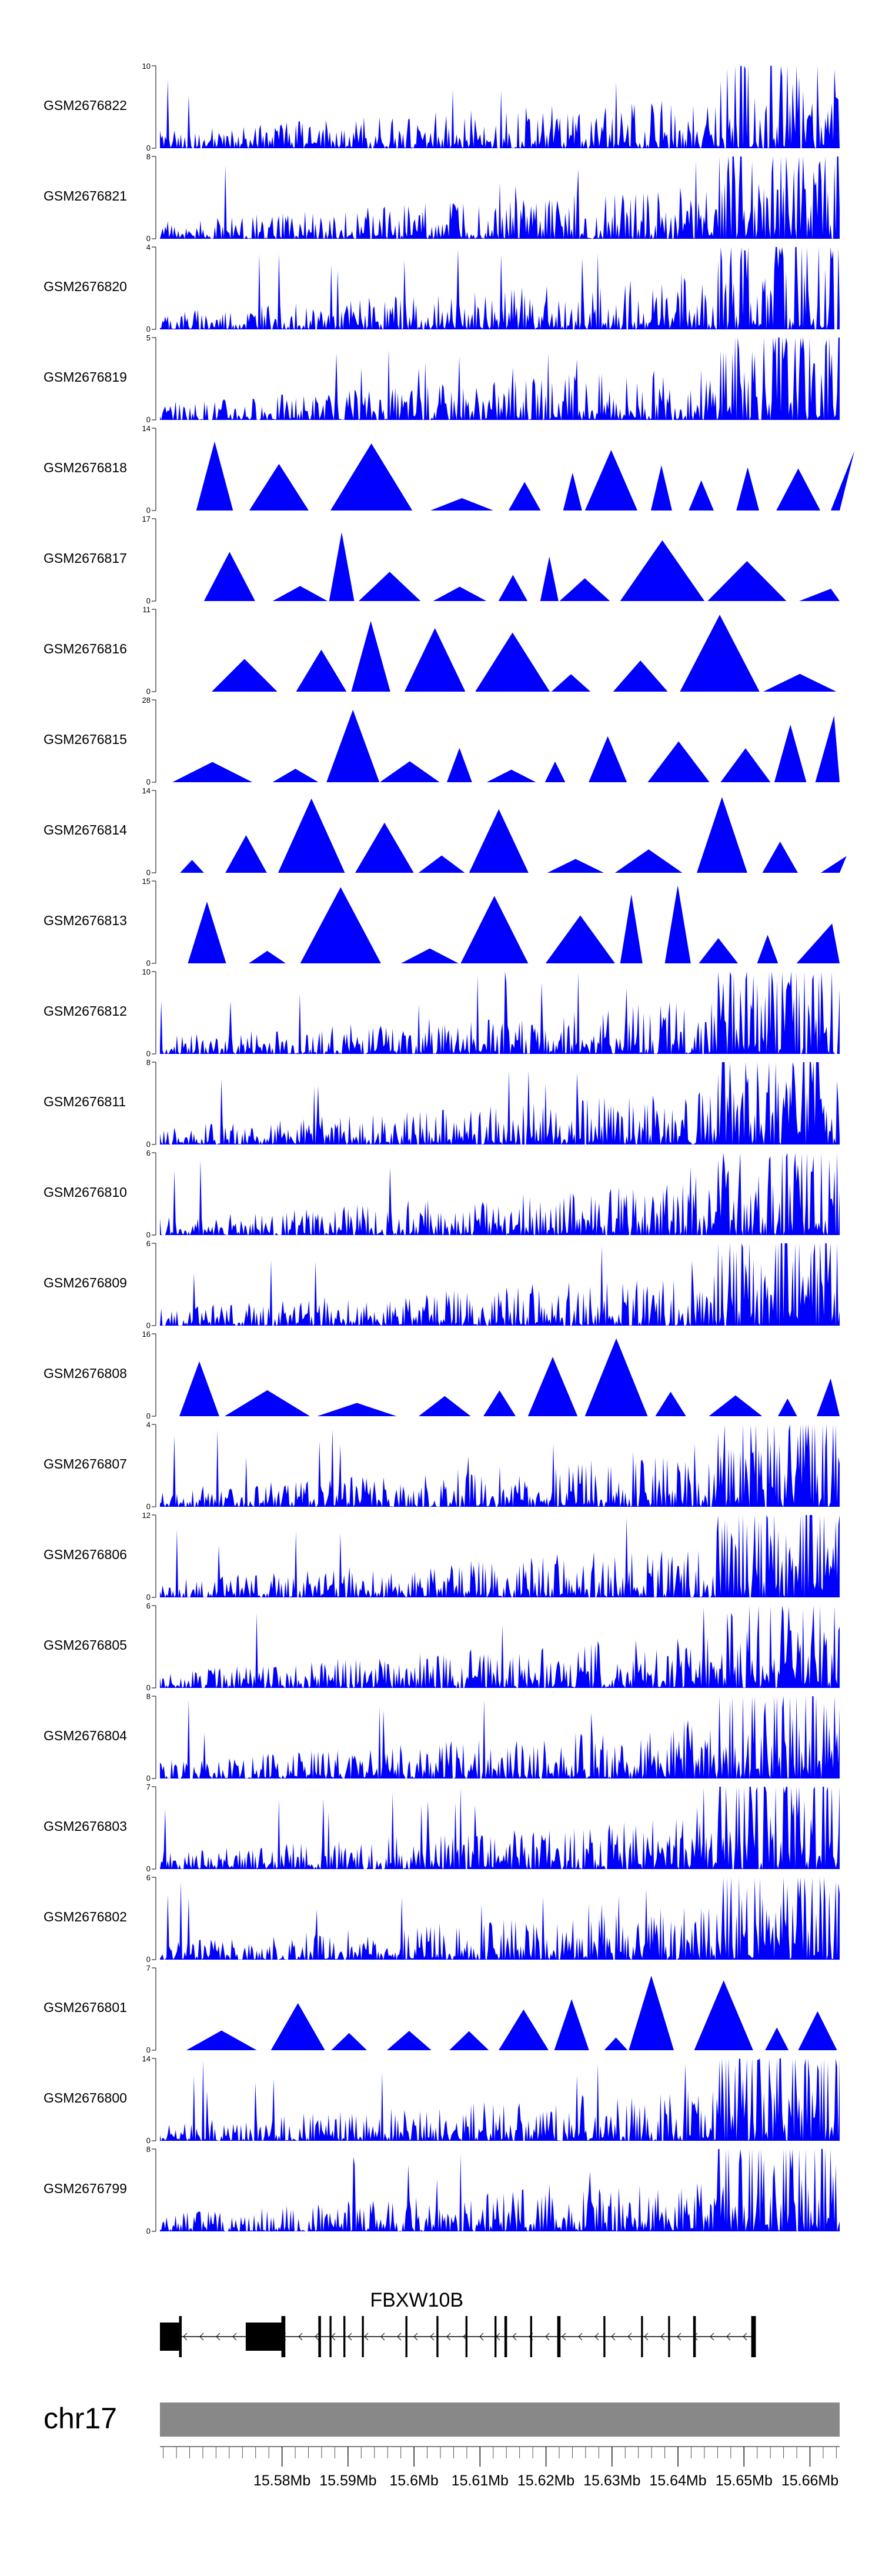 This screenshot has height=2576, width=882. Describe the element at coordinates (442, 1465) in the screenshot. I see `track-gsm2676807: GSM2676807 4 0` at that location.